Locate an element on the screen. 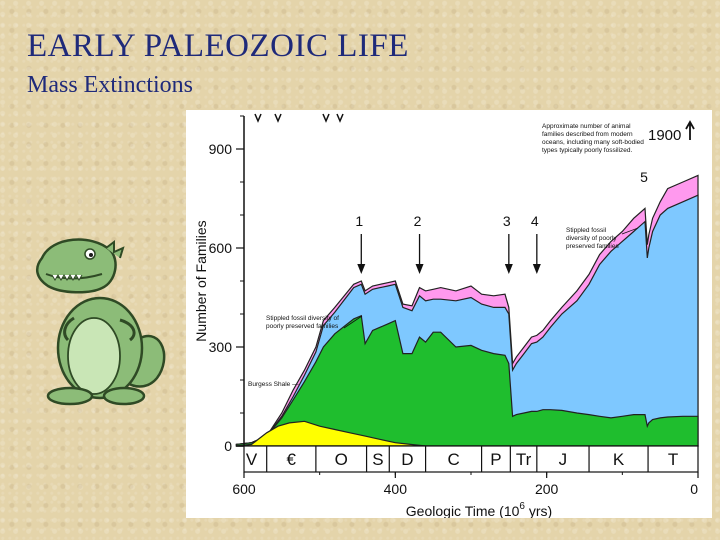 The width and height of the screenshot is (720, 540). period-strip is located at coordinates (471, 459).